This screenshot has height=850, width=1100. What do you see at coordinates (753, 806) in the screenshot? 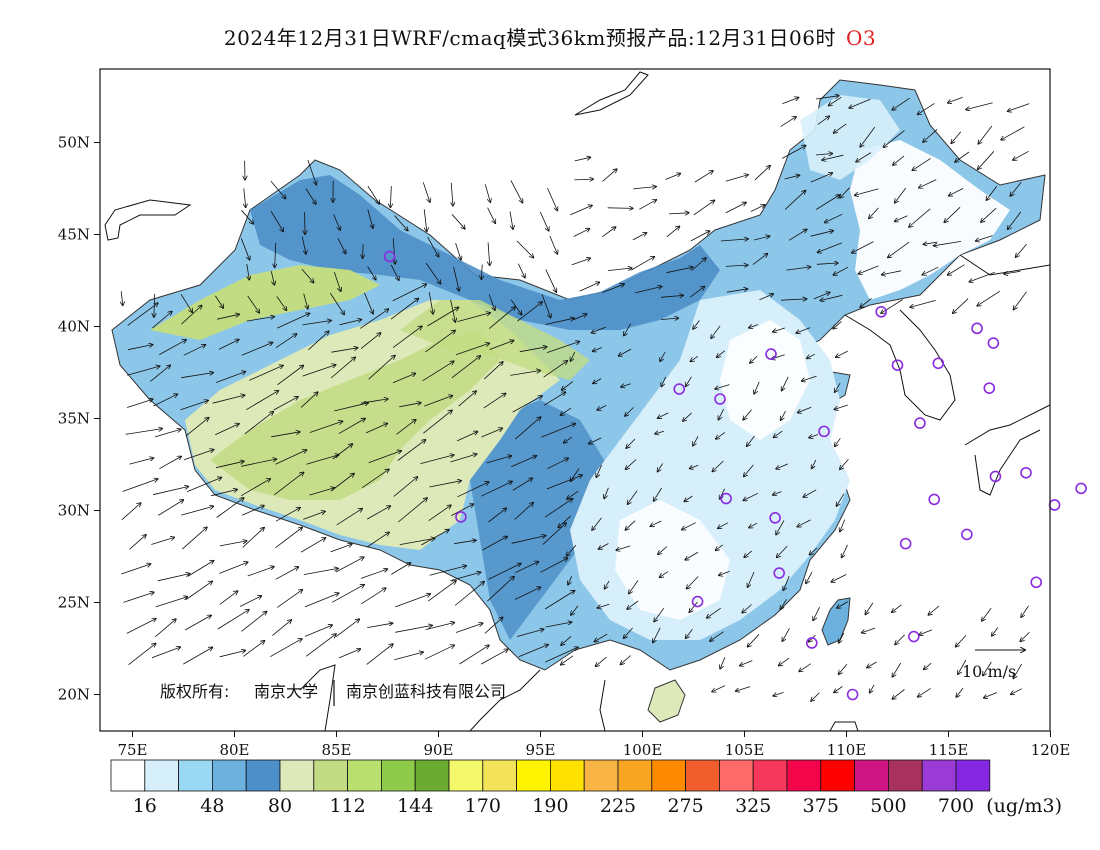
I see `legend-tick-label: 325` at bounding box center [753, 806].